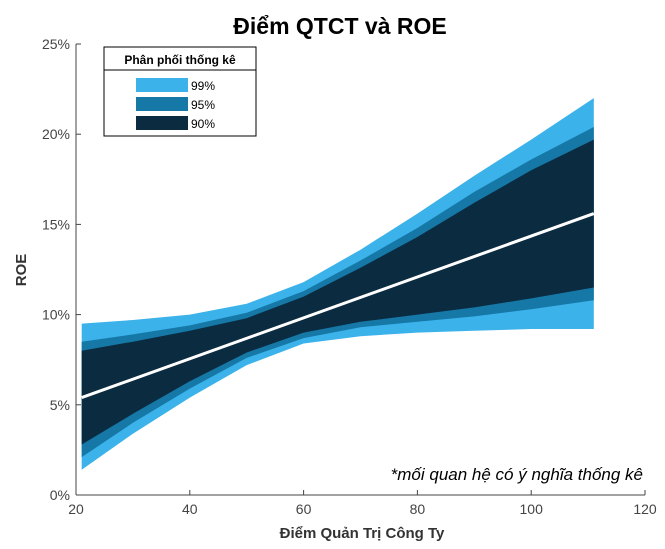 The image size is (665, 549). I want to click on x-tick-label: 80, so click(418, 509).